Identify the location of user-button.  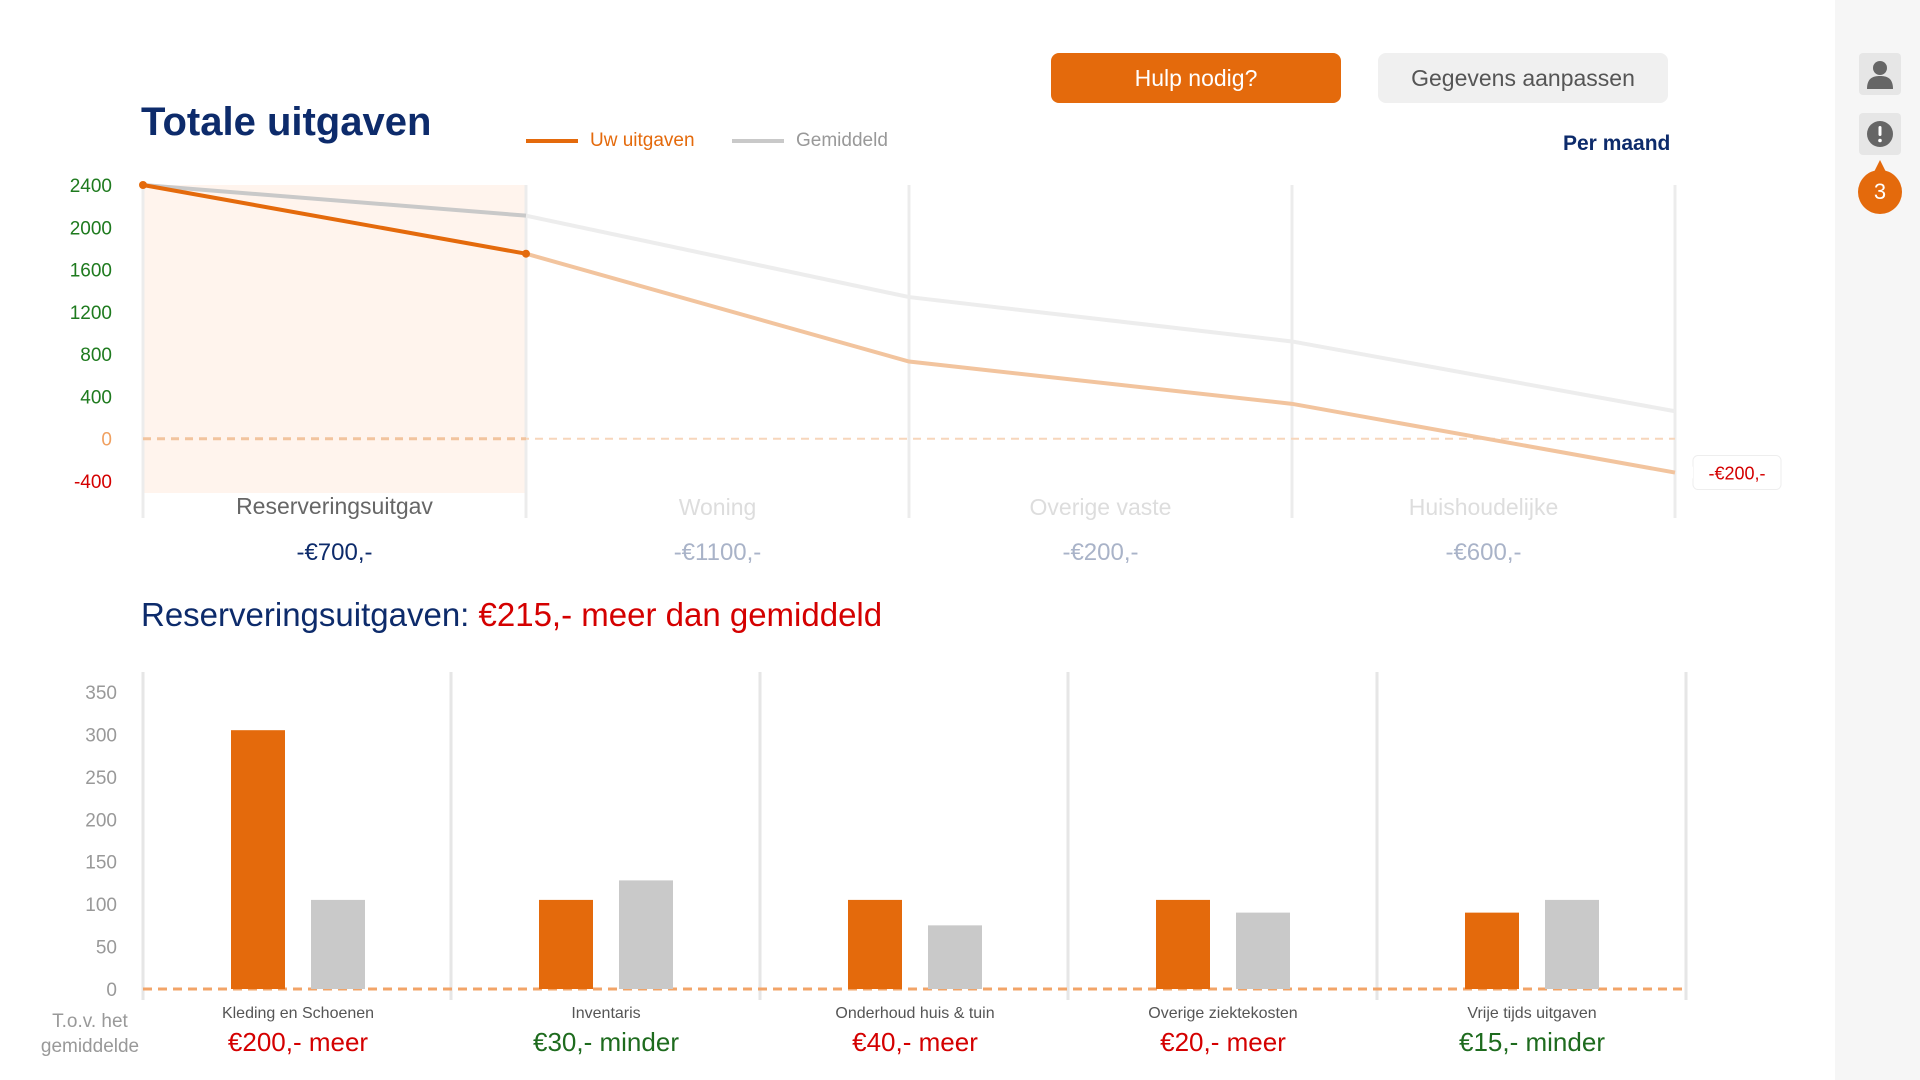
(1880, 74).